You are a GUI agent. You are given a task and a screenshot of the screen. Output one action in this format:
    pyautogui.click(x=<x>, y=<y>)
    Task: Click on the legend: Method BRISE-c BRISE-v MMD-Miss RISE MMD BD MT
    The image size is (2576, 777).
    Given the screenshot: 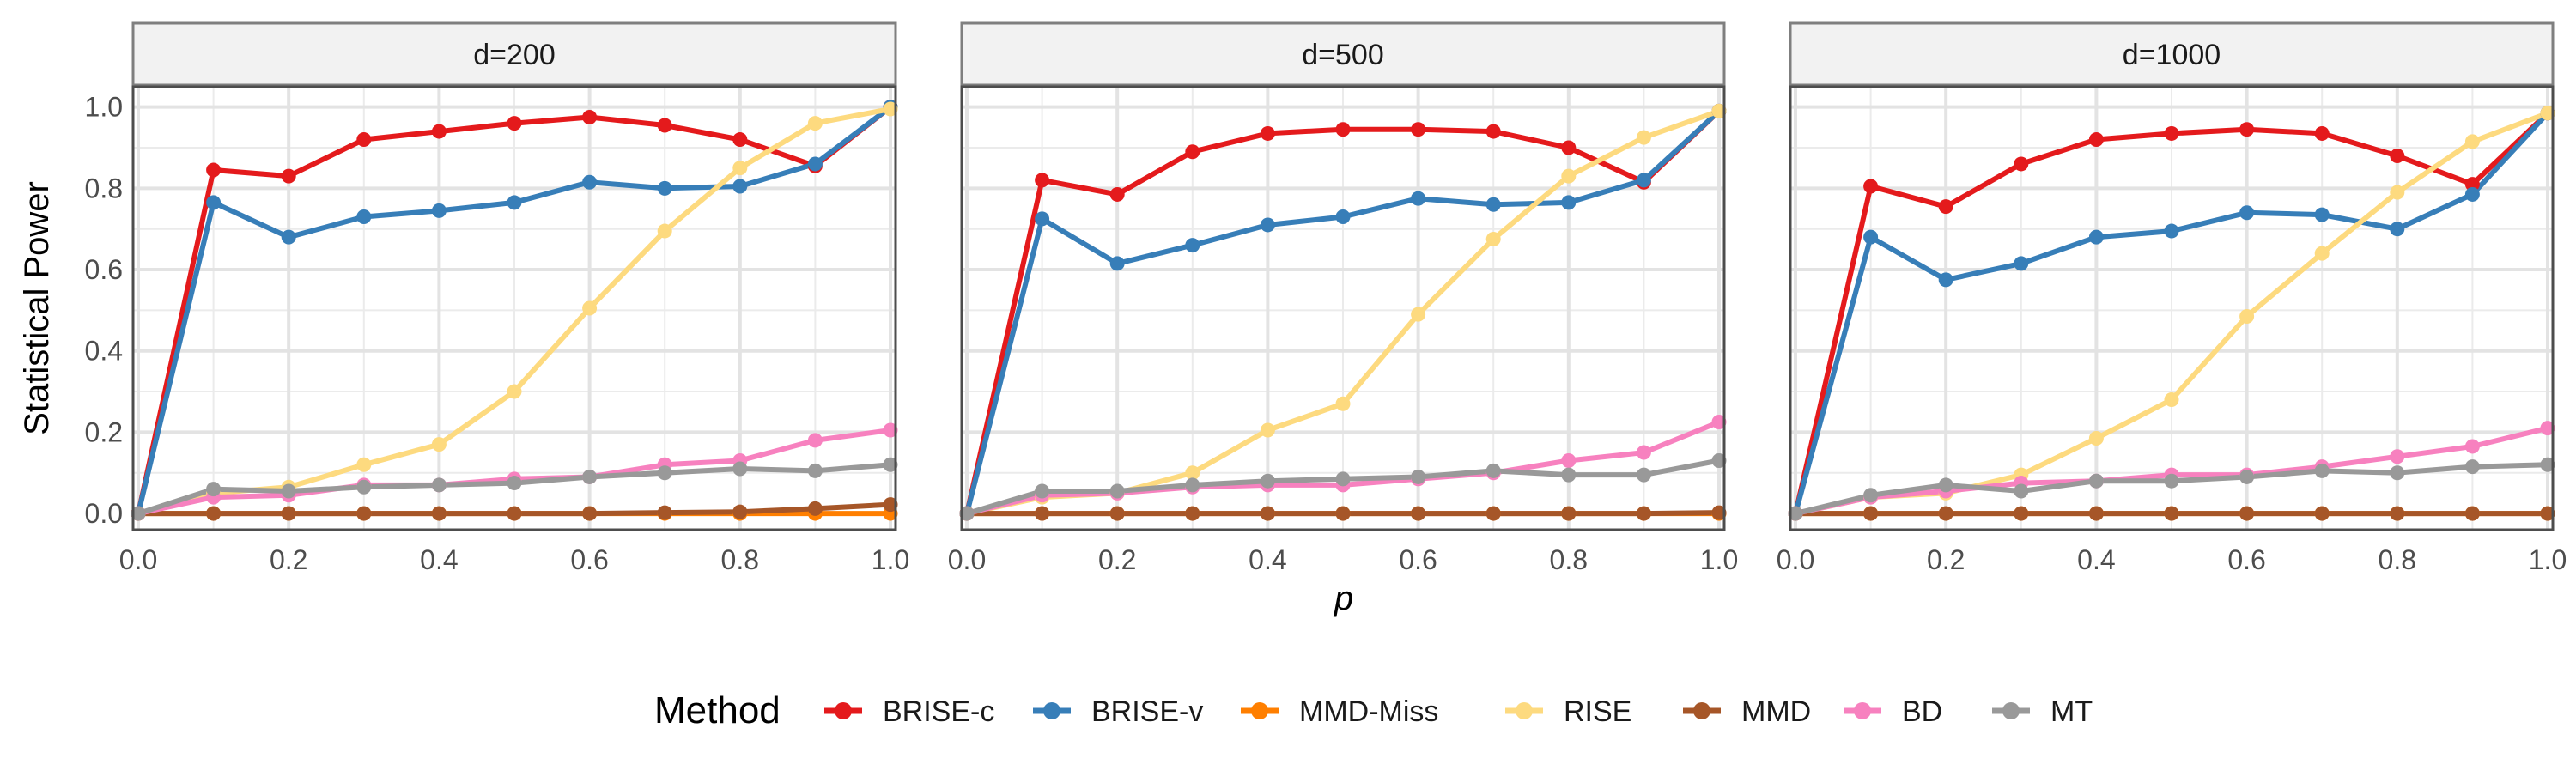 What is the action you would take?
    pyautogui.click(x=1374, y=710)
    